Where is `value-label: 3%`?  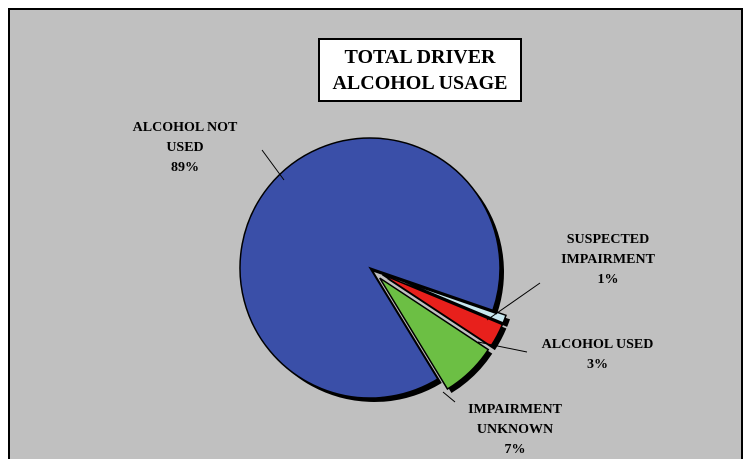
value-label: 3% is located at coordinates (597, 364).